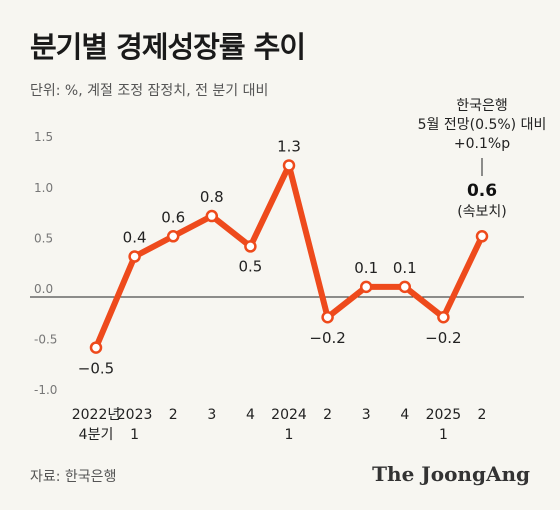  I want to click on y-tick-label: 0.0, so click(43, 289).